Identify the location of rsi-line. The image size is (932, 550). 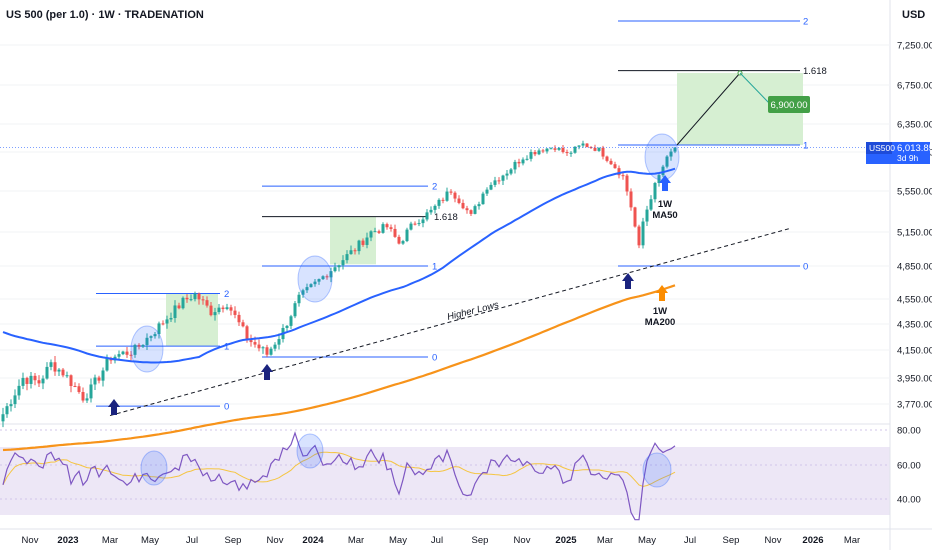
(339, 476).